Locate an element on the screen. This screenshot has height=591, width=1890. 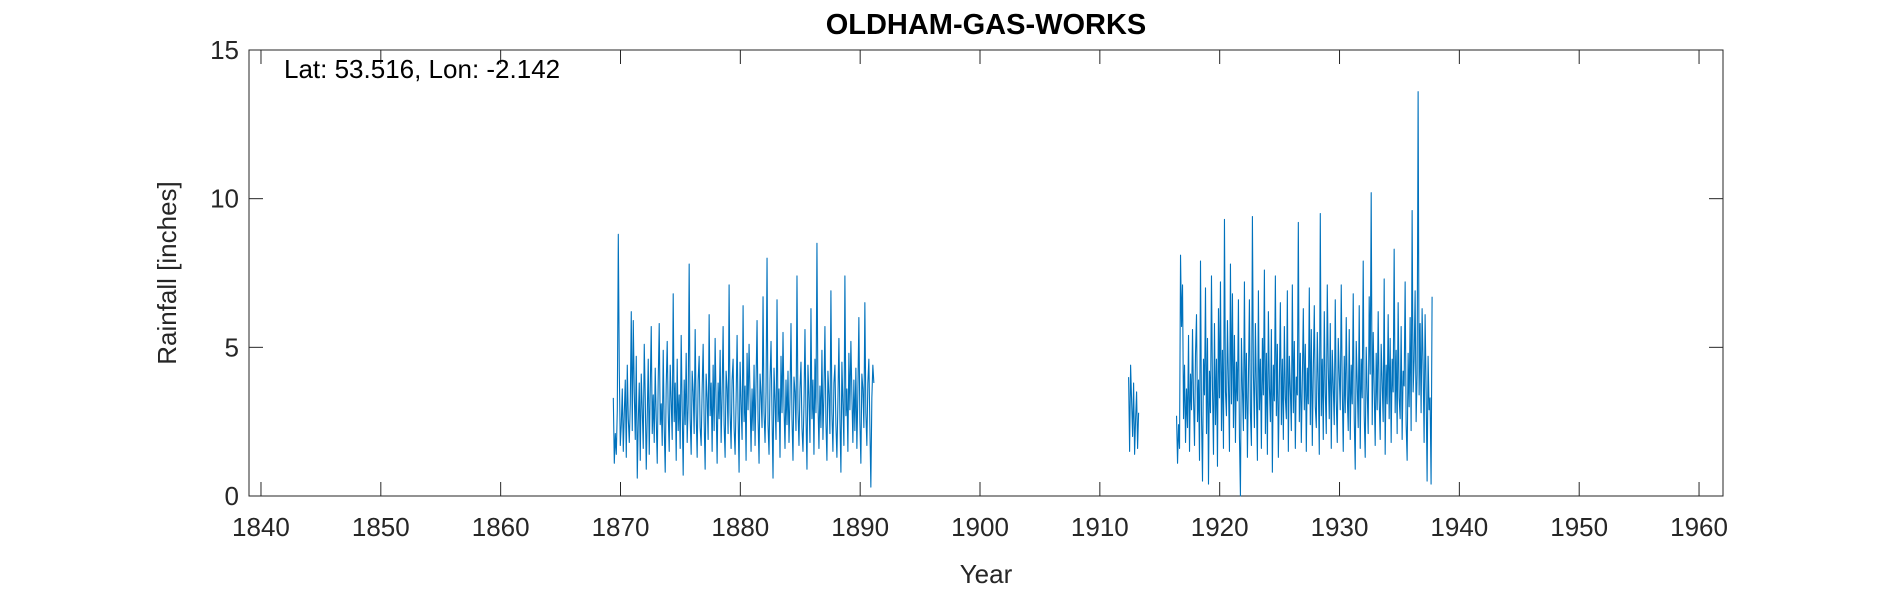
x-tick-label: 1840 is located at coordinates (261, 527).